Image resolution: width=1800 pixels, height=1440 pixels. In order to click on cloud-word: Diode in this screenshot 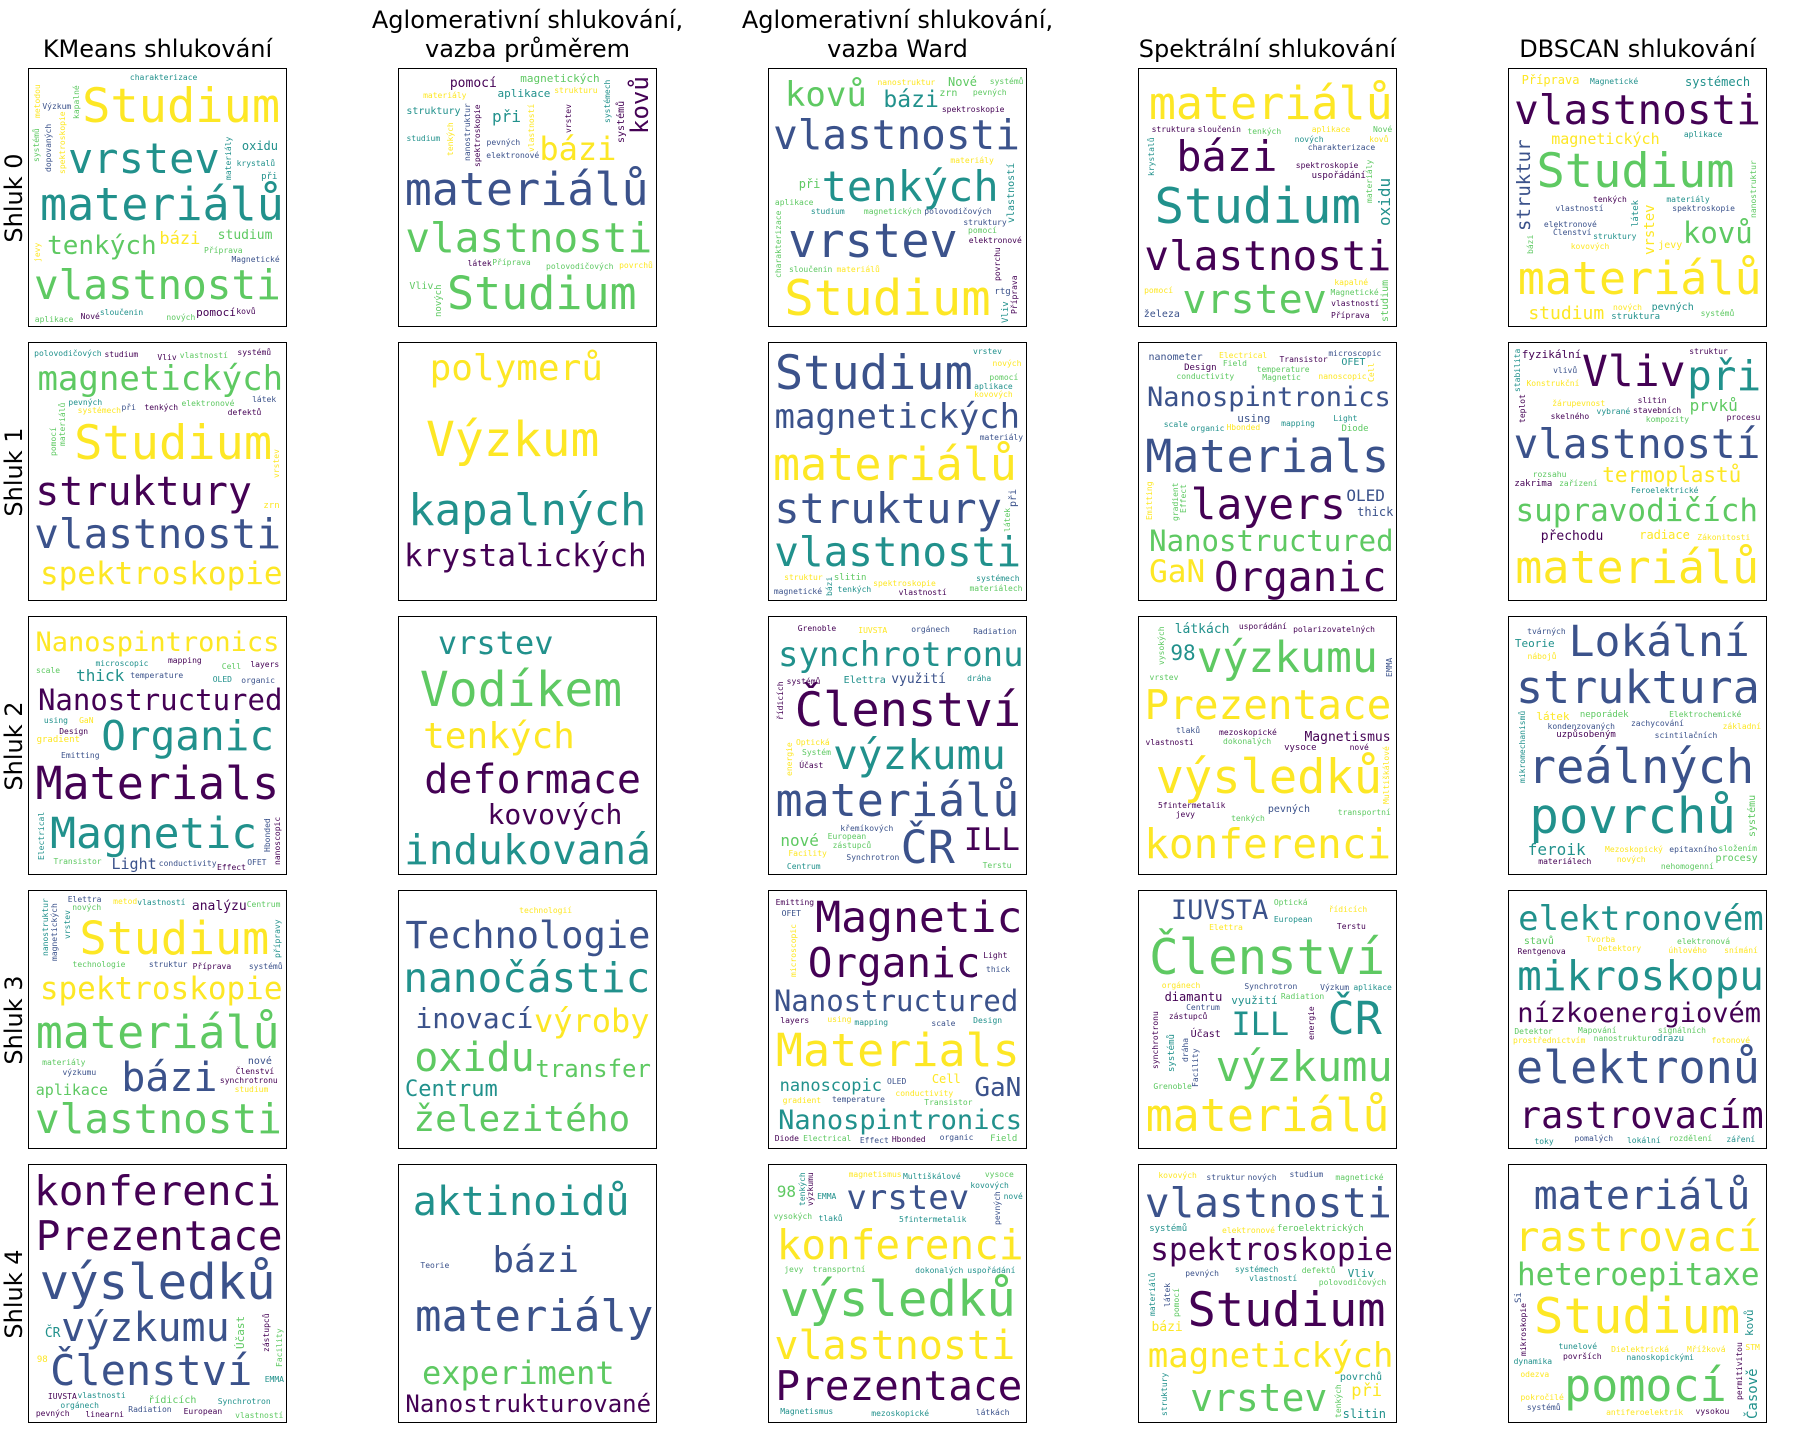, I will do `click(1355, 428)`.